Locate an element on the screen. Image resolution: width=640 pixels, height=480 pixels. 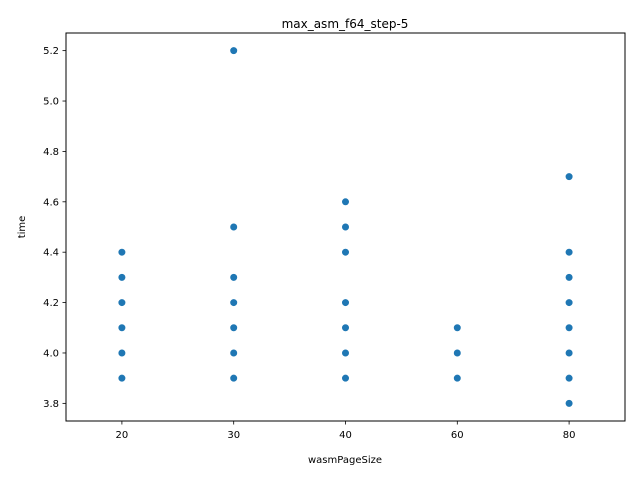
y-tick-label: 4.8 is located at coordinates (51, 152).